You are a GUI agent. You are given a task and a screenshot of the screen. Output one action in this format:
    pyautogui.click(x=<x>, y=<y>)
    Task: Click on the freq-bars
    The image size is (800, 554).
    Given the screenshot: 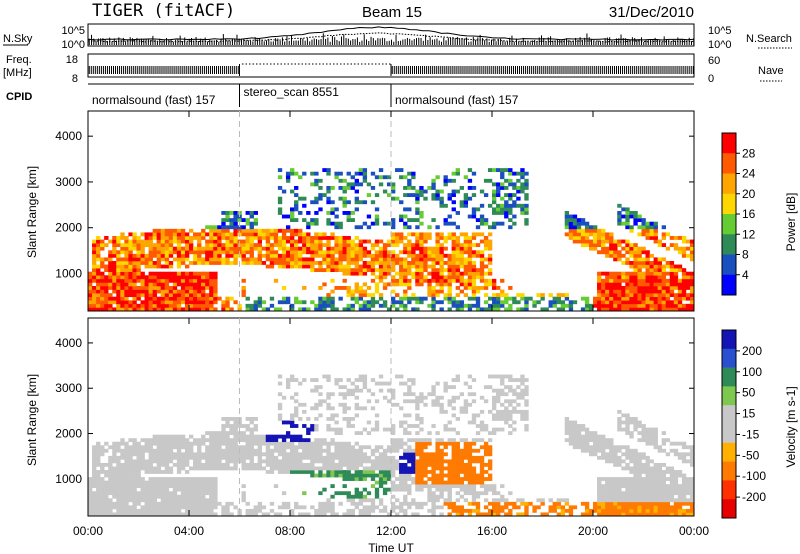 What is the action you would take?
    pyautogui.click(x=391, y=70)
    